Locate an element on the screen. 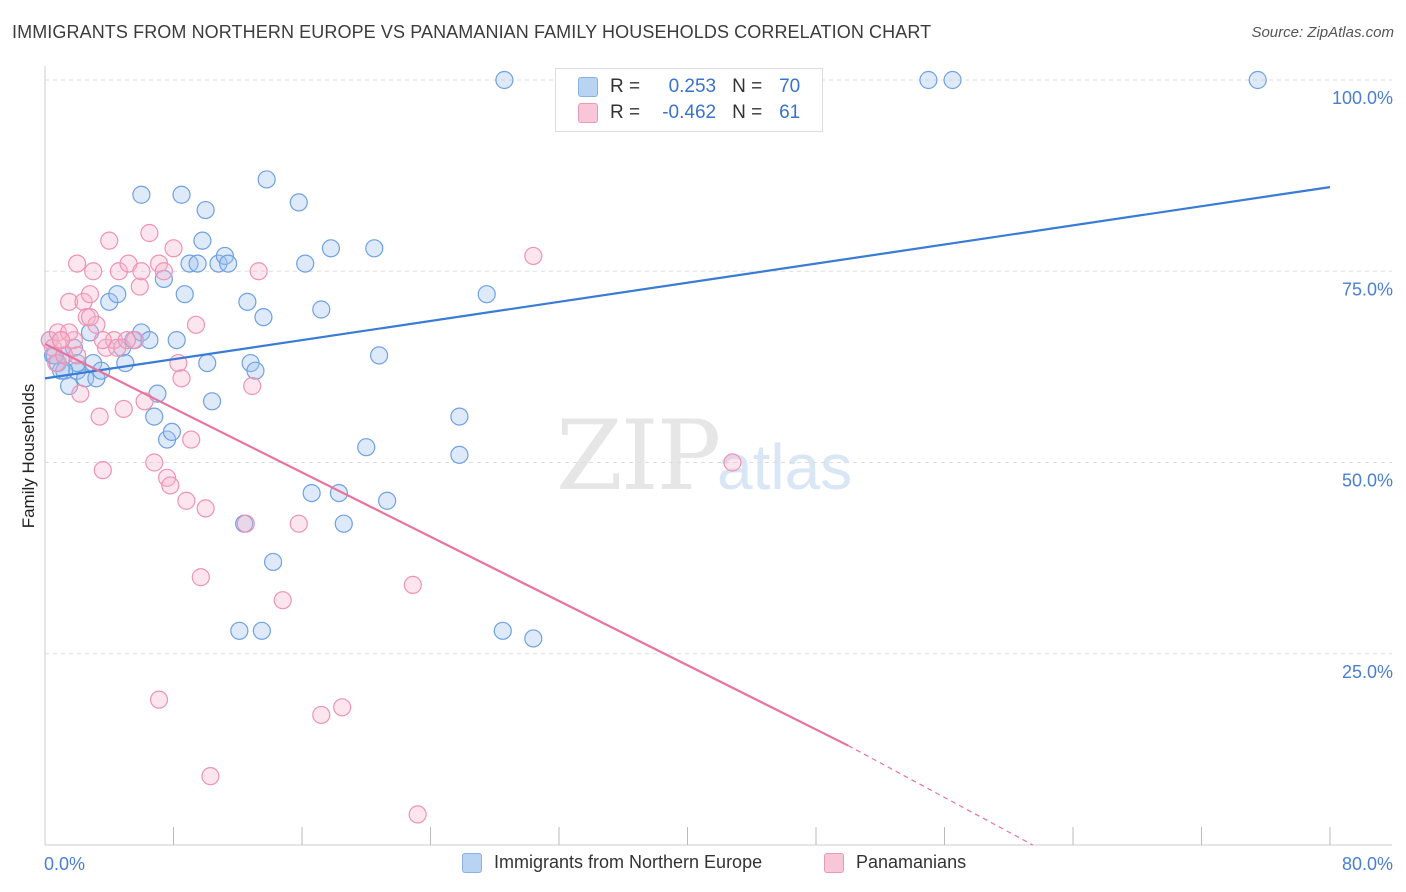 This screenshot has height=892, width=1406. bottom-legend-swatch-pink is located at coordinates (834, 862).